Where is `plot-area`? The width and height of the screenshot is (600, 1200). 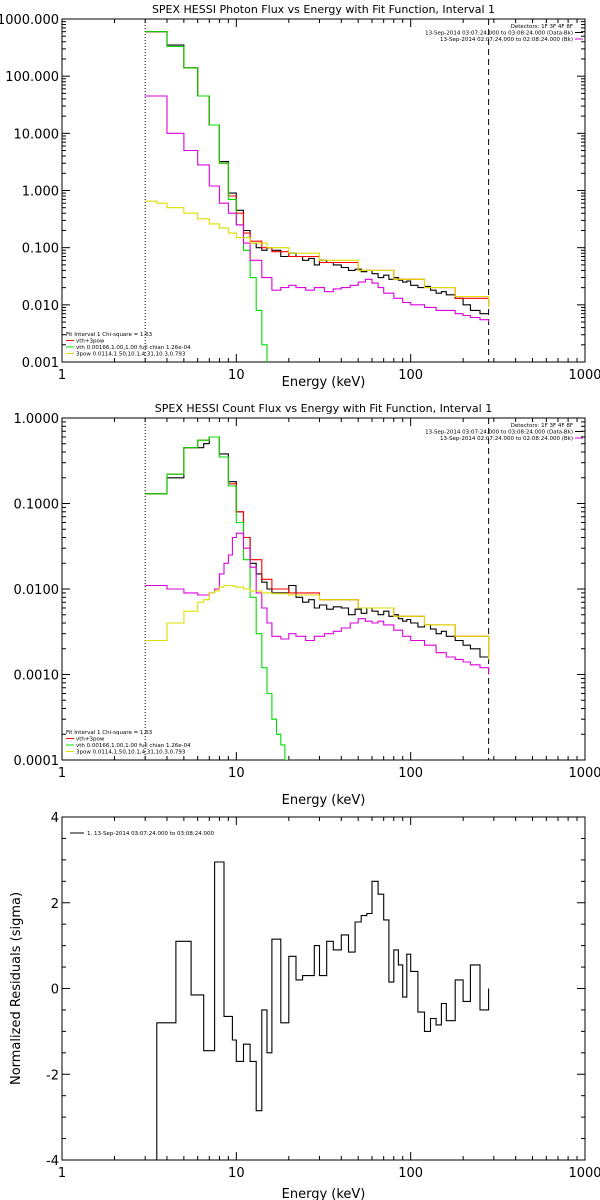 plot-area is located at coordinates (317, 1010).